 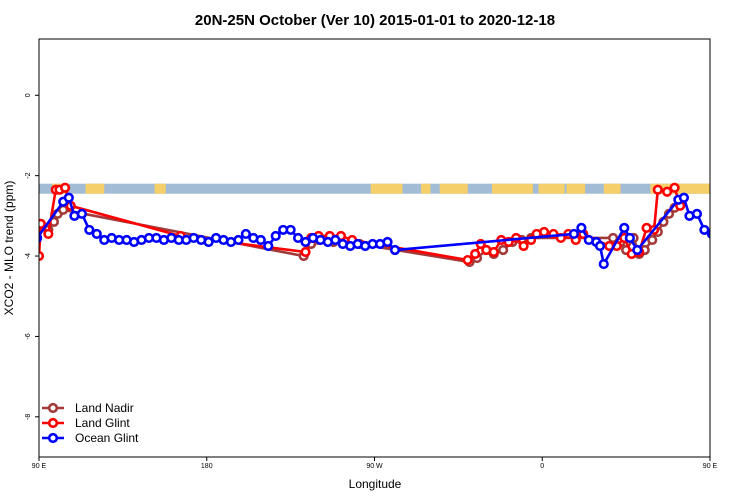 What do you see at coordinates (104, 408) in the screenshot?
I see `legend-label: Land Nadir` at bounding box center [104, 408].